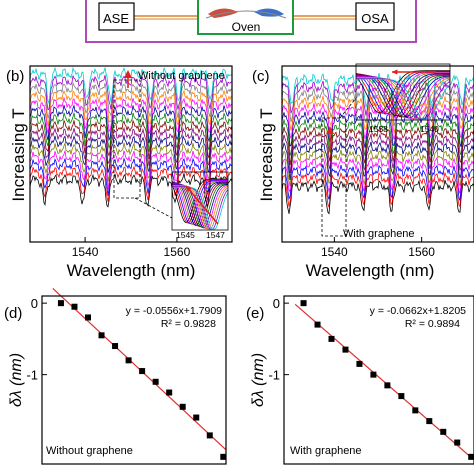  I want to click on oven-box, so click(245, 17).